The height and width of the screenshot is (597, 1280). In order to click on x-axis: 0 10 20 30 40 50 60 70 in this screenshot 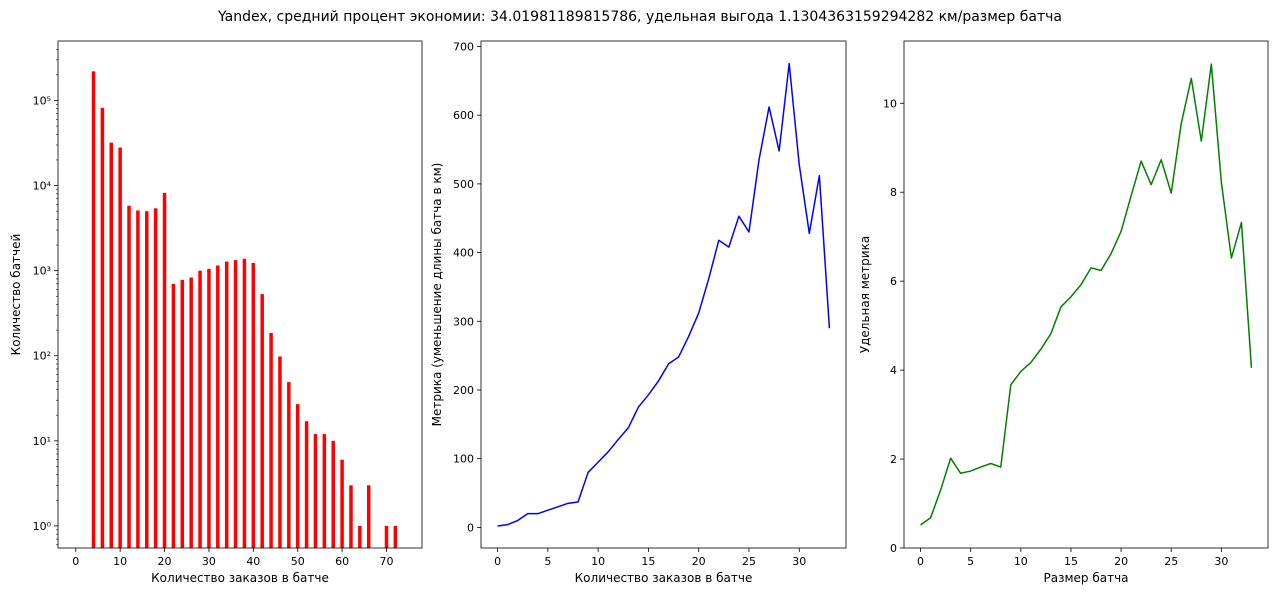, I will do `click(232, 558)`.